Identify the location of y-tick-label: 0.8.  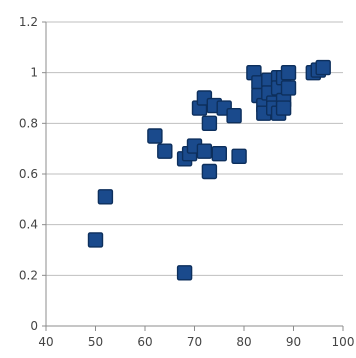
(28, 123).